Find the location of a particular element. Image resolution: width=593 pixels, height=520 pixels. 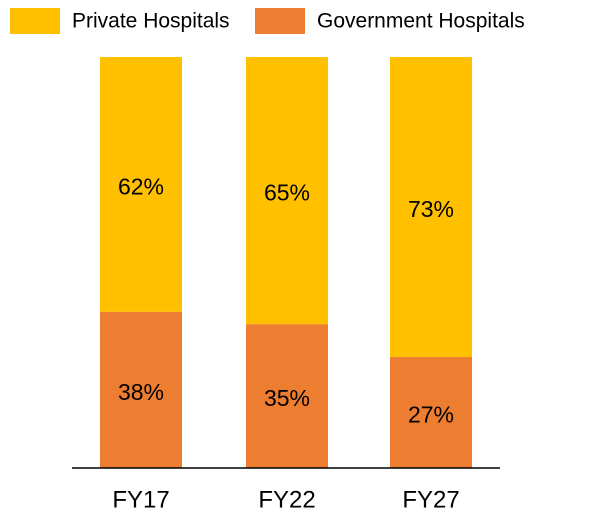

legend-label: Government Hospitals is located at coordinates (421, 21).